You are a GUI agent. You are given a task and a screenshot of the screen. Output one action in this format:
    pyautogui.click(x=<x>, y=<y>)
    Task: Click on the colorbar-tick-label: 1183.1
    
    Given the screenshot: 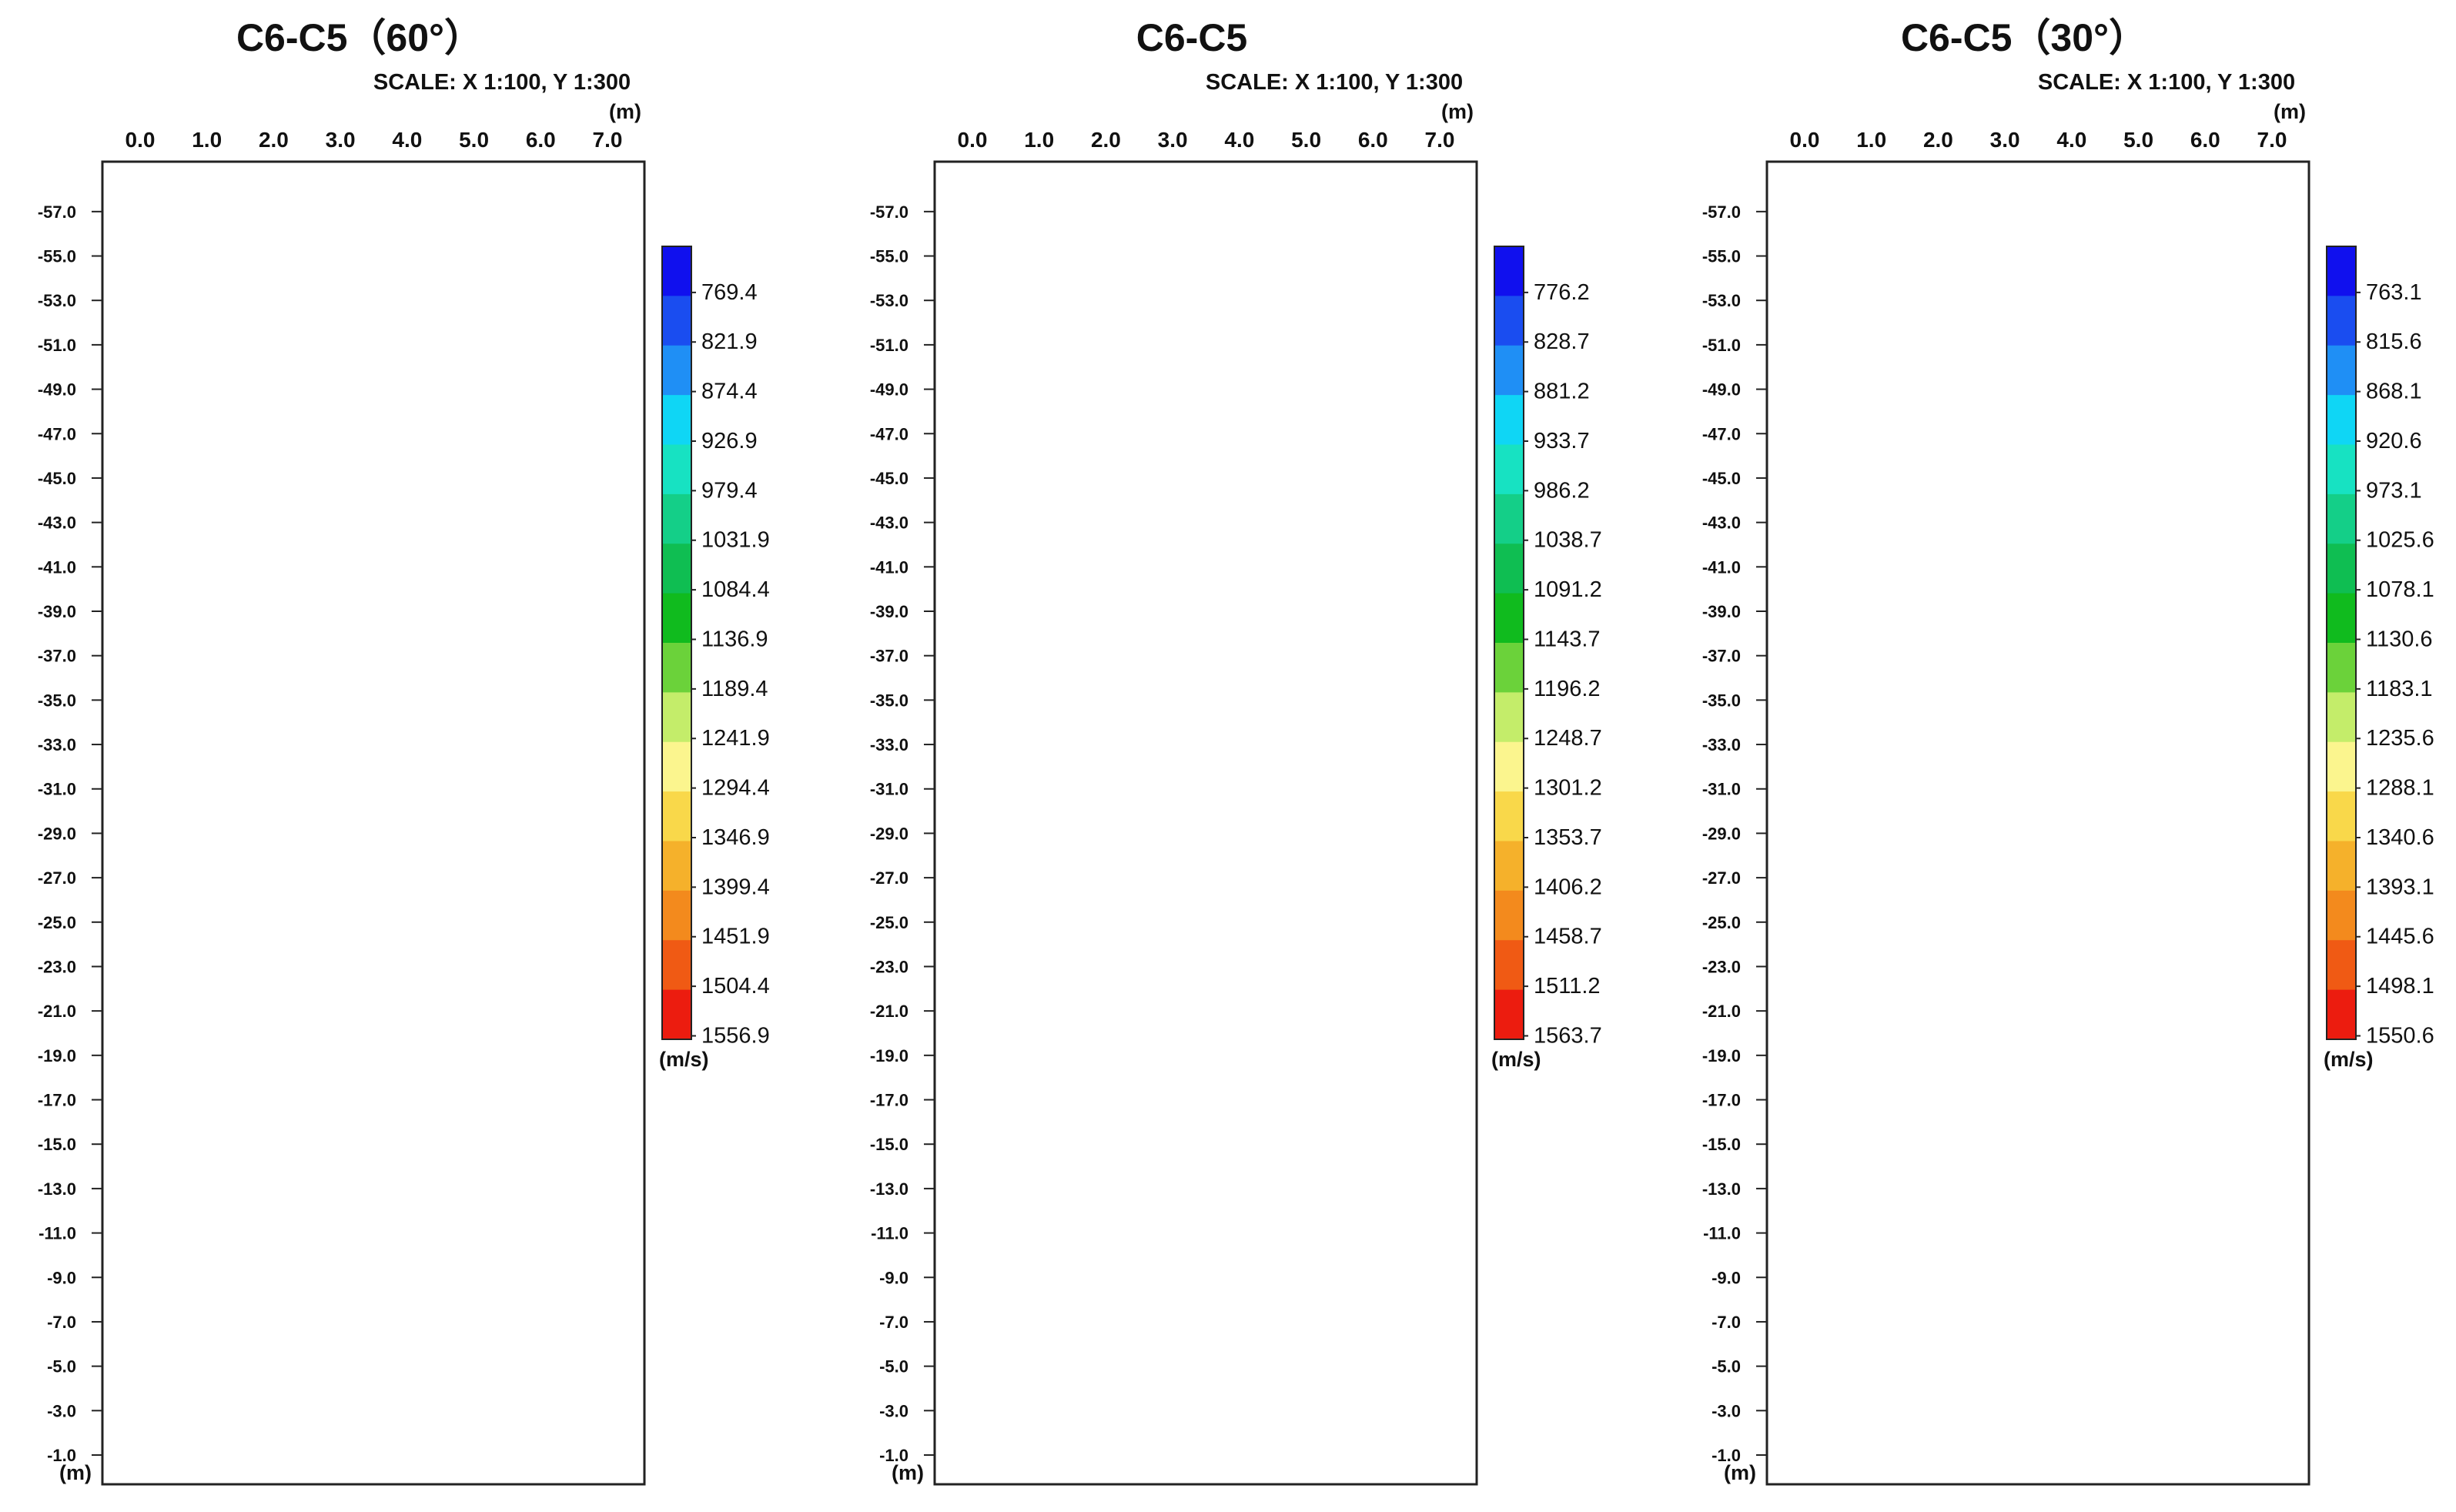 What is the action you would take?
    pyautogui.click(x=2399, y=689)
    